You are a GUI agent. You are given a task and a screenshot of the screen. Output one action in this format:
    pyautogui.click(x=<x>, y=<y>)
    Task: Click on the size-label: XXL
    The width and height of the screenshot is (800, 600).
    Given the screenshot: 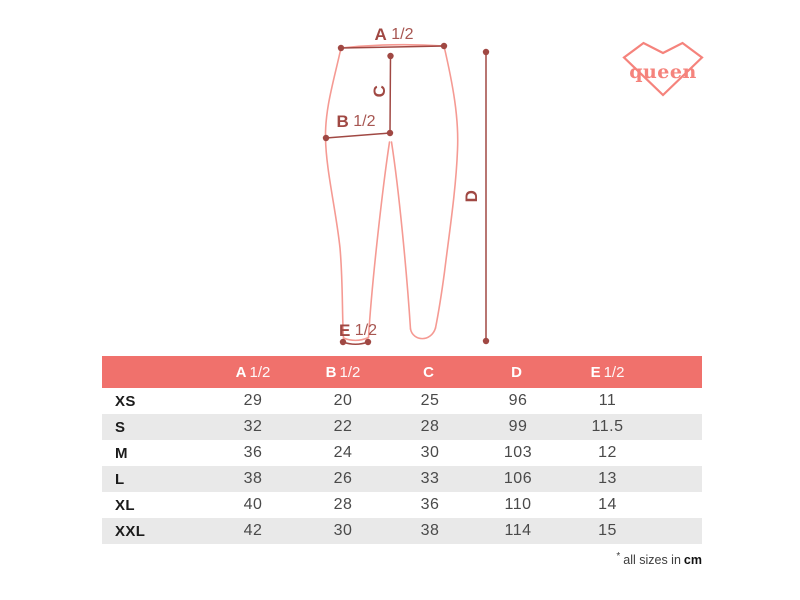 What is the action you would take?
    pyautogui.click(x=130, y=531)
    